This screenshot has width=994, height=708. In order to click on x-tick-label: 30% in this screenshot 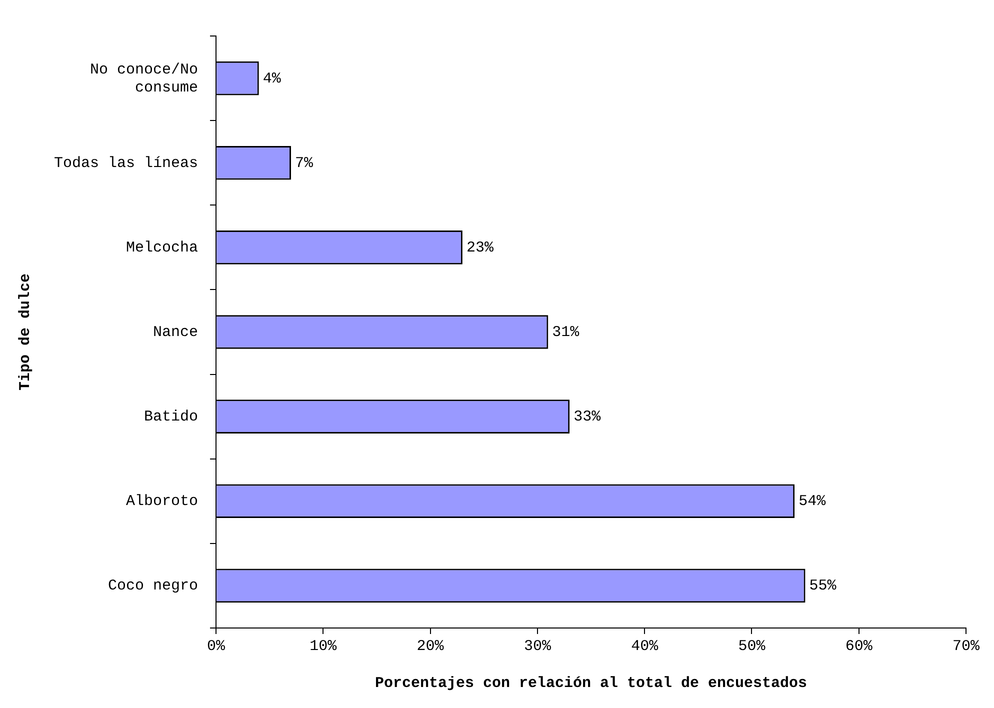, I will do `click(538, 646)`.